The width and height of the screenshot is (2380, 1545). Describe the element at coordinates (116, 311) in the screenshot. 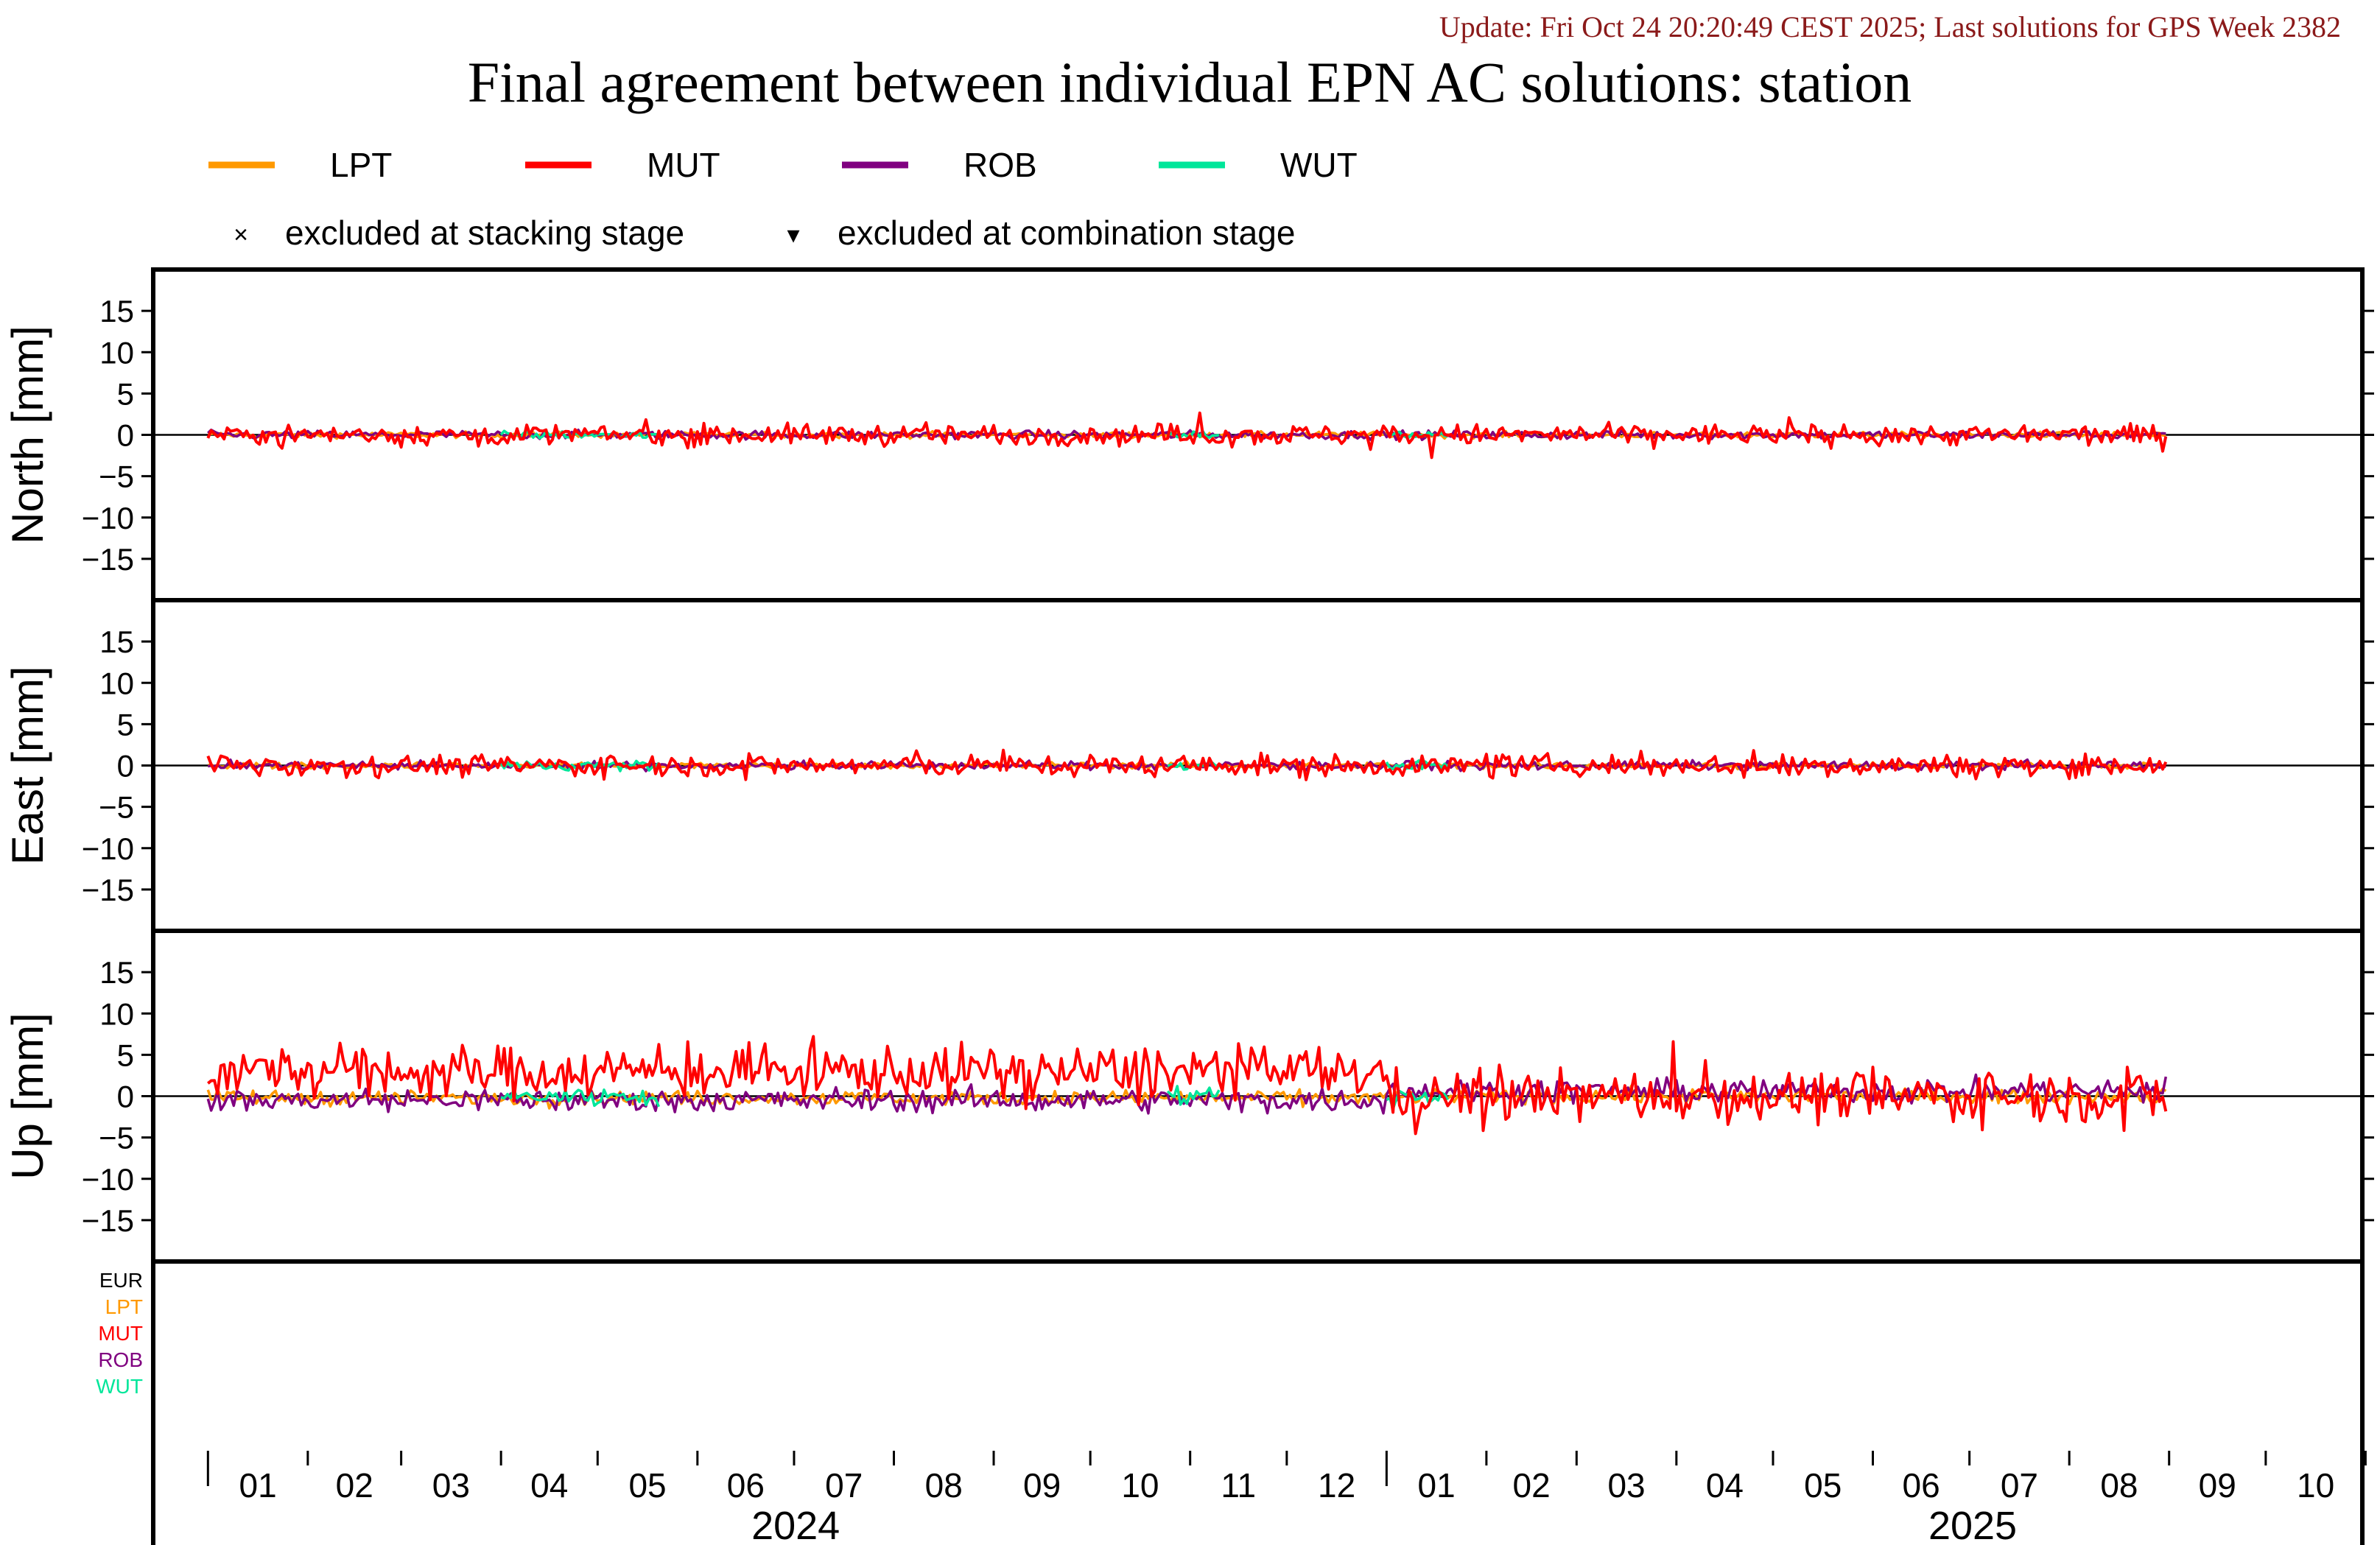

I see `ytick-label-1-15: 15` at that location.